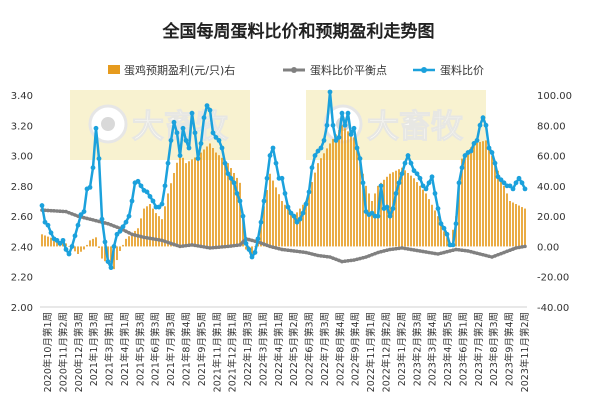 The image size is (597, 412). I want to click on legend-marker, so click(424, 70).